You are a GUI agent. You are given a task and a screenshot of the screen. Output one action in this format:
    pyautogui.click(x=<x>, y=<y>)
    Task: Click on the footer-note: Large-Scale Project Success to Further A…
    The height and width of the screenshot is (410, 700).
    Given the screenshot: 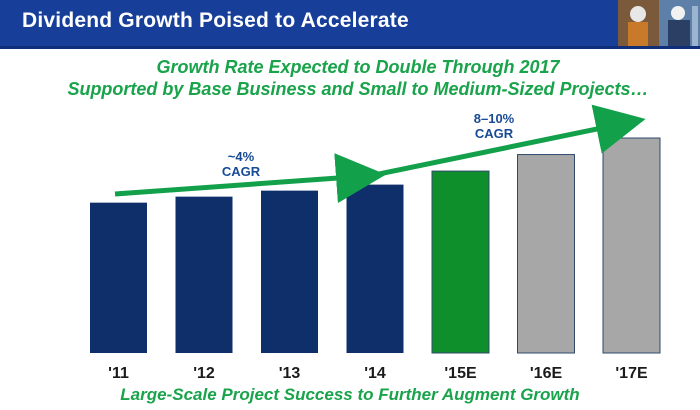 What is the action you would take?
    pyautogui.click(x=350, y=394)
    